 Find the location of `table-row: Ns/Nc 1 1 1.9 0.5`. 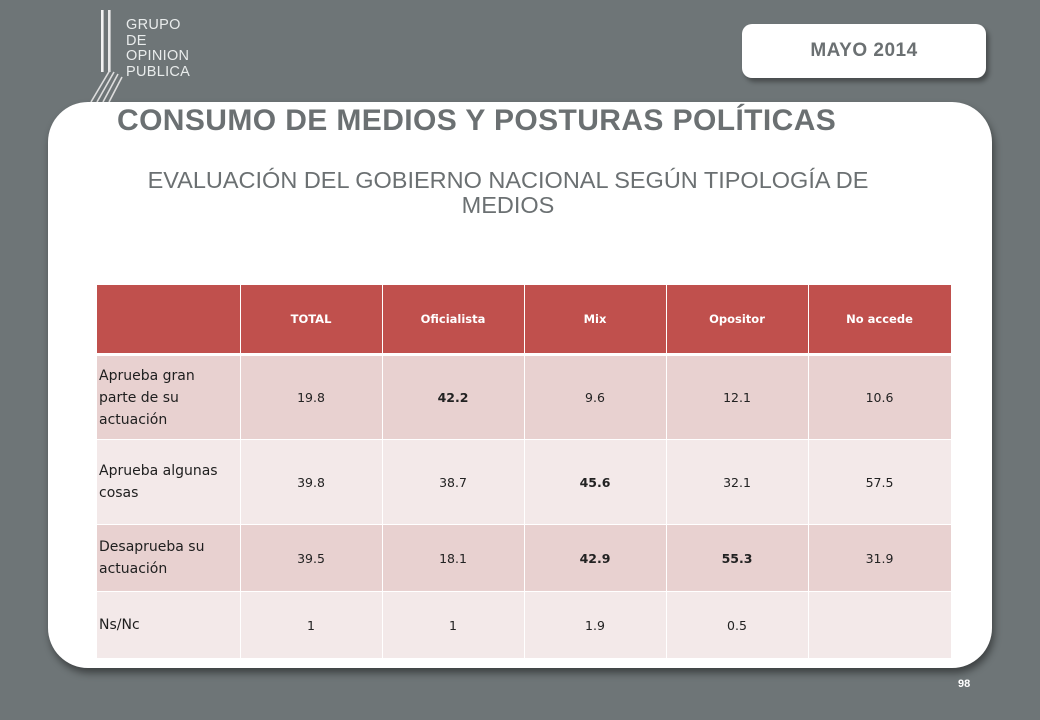

table-row: Ns/Nc 1 1 1.9 0.5 is located at coordinates (524, 625).